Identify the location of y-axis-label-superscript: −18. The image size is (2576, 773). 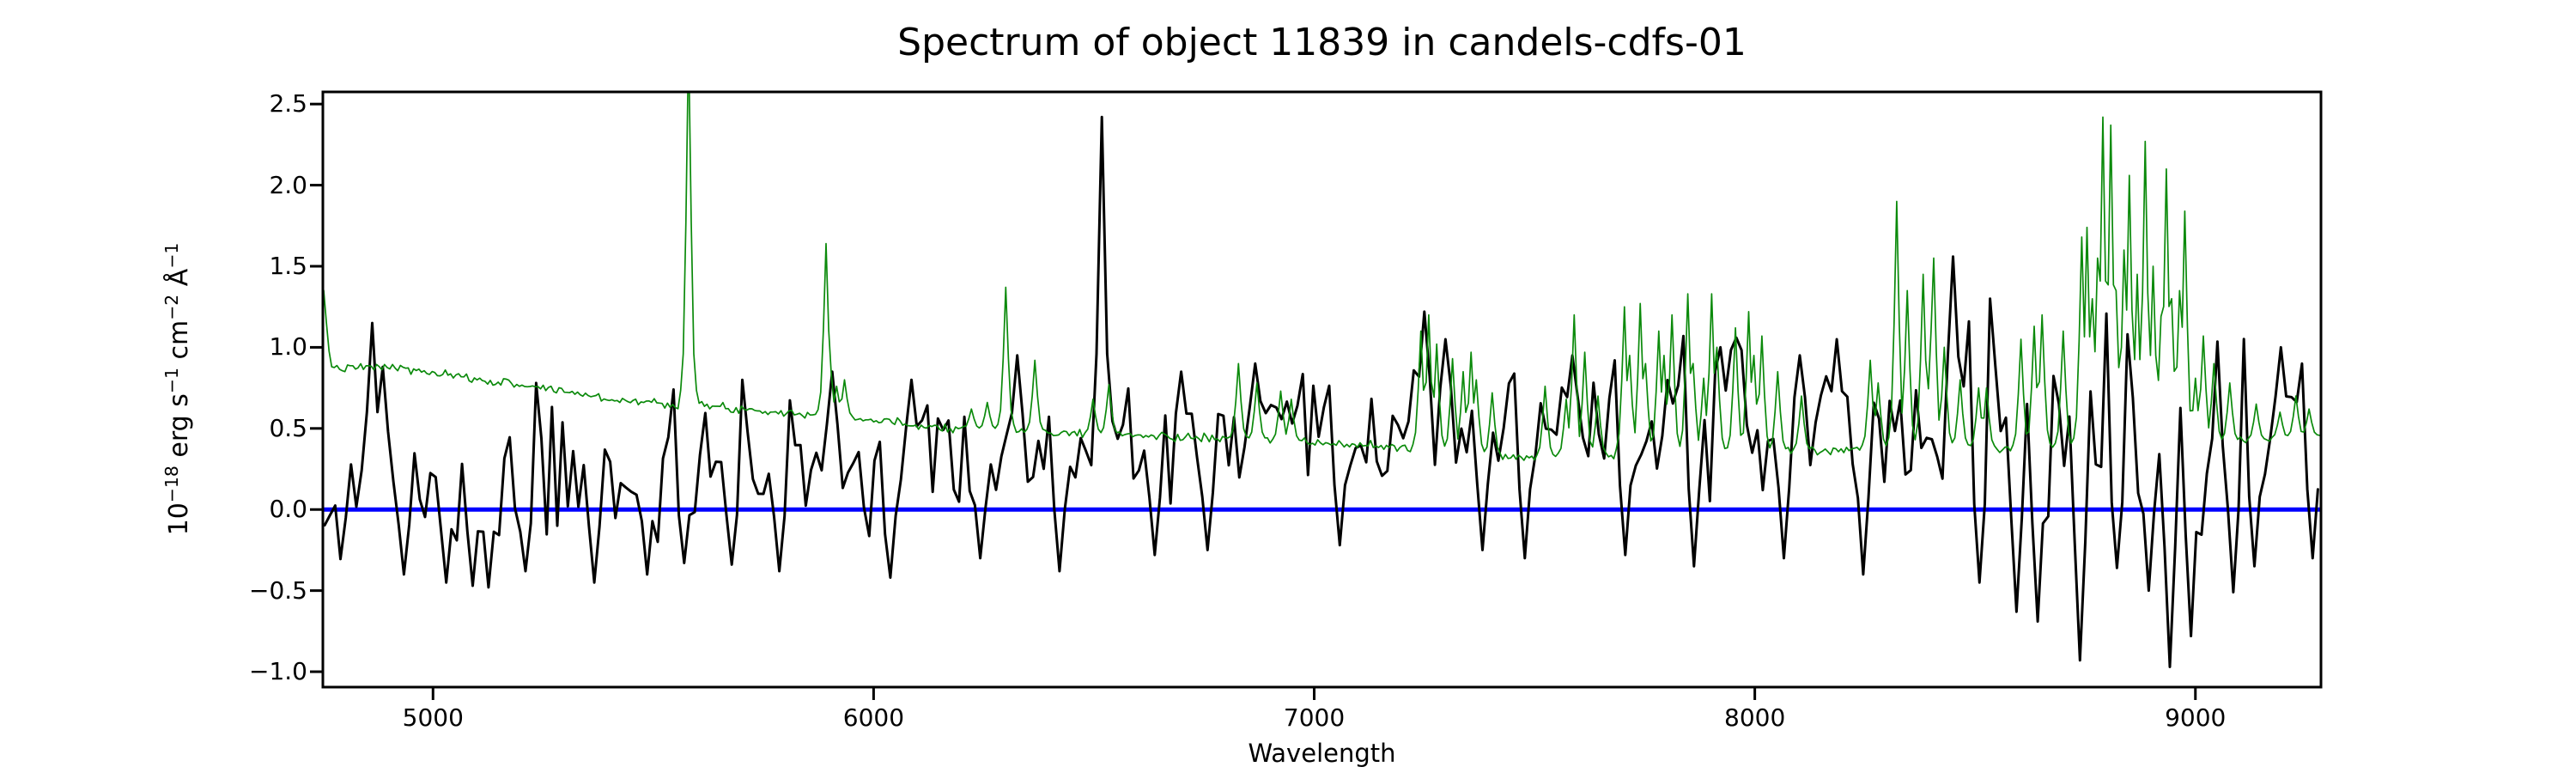
(171, 485).